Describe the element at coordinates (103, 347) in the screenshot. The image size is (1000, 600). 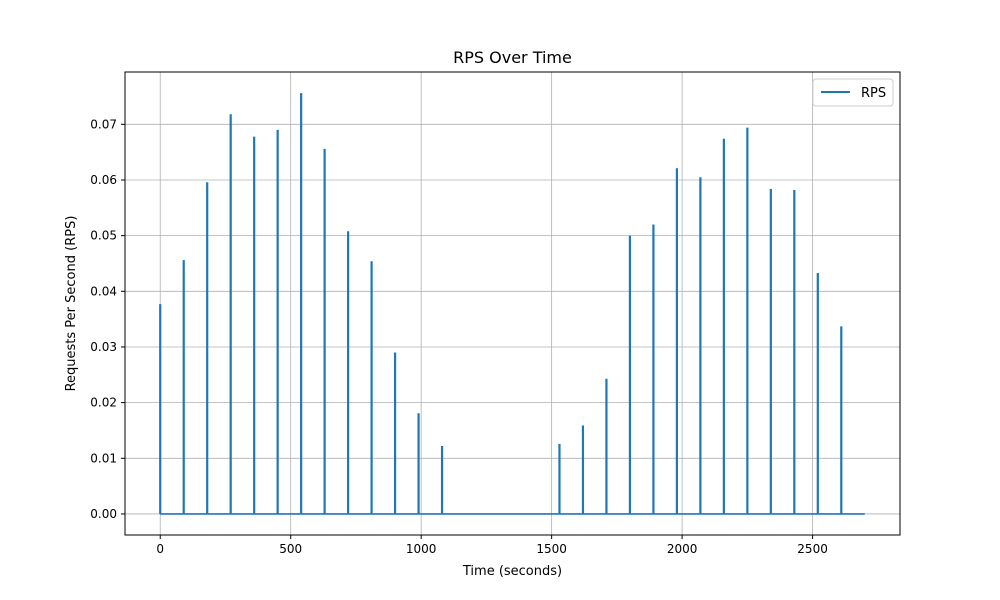
I see `y-tick-label: 0.03` at that location.